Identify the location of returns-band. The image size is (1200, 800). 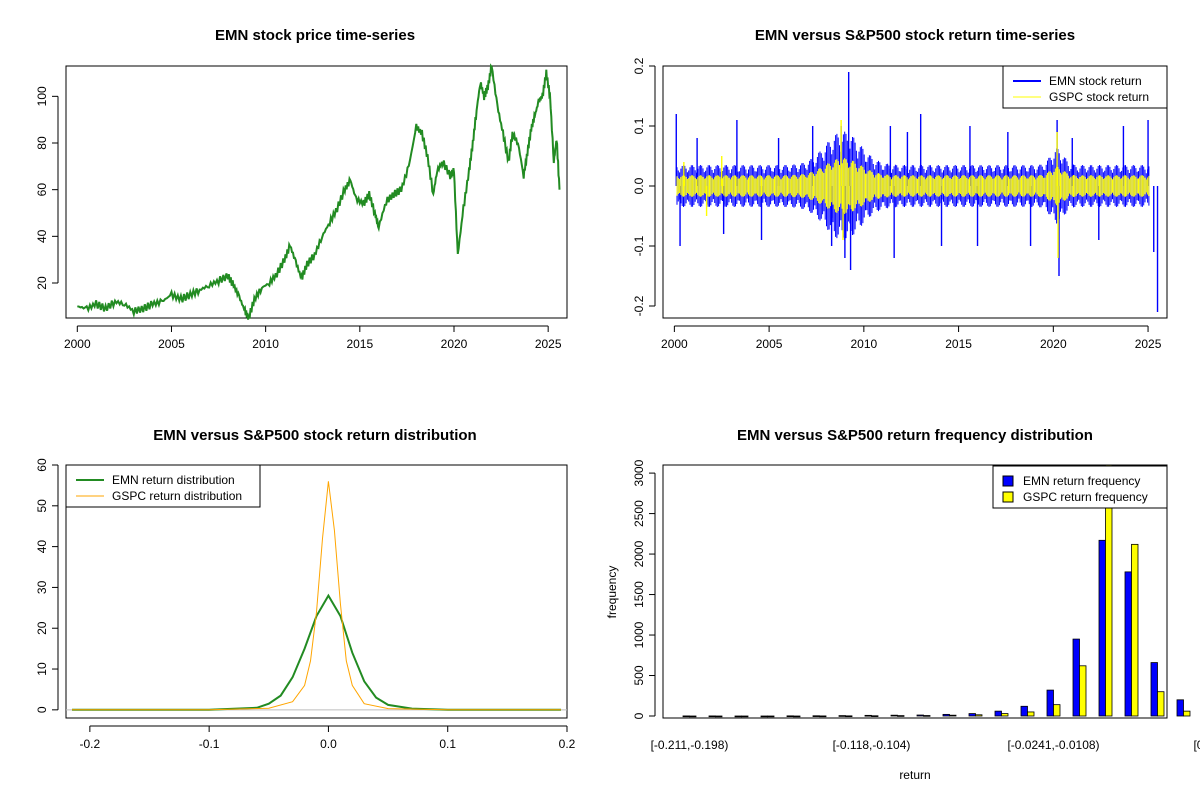
(913, 186).